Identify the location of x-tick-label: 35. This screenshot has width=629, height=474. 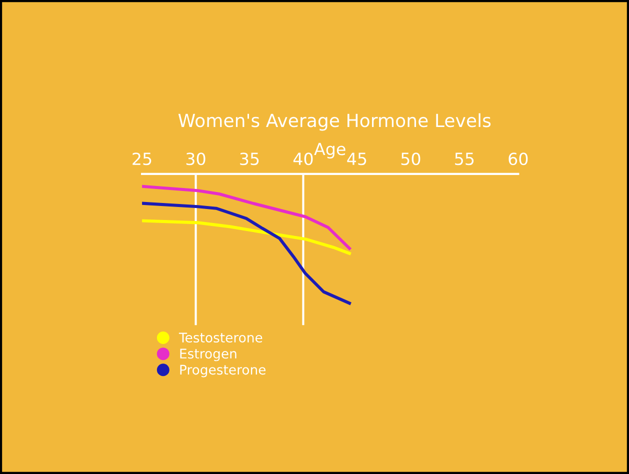
(249, 159).